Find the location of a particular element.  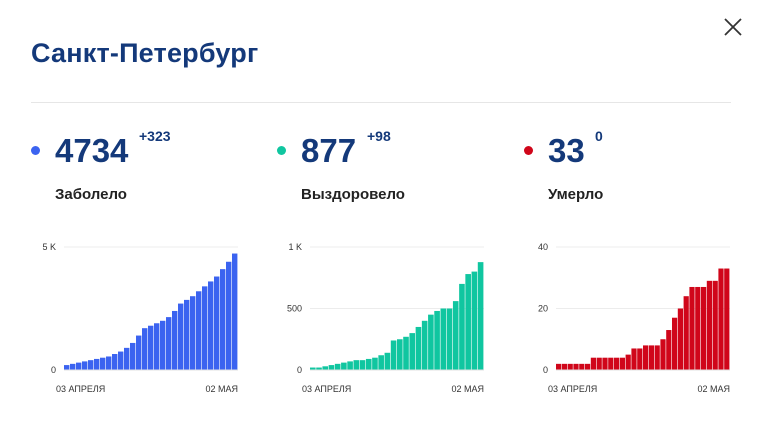

chart-infected: 0 5 K 03 АПРЕЛЯ 02 МАЯ is located at coordinates (140, 318).